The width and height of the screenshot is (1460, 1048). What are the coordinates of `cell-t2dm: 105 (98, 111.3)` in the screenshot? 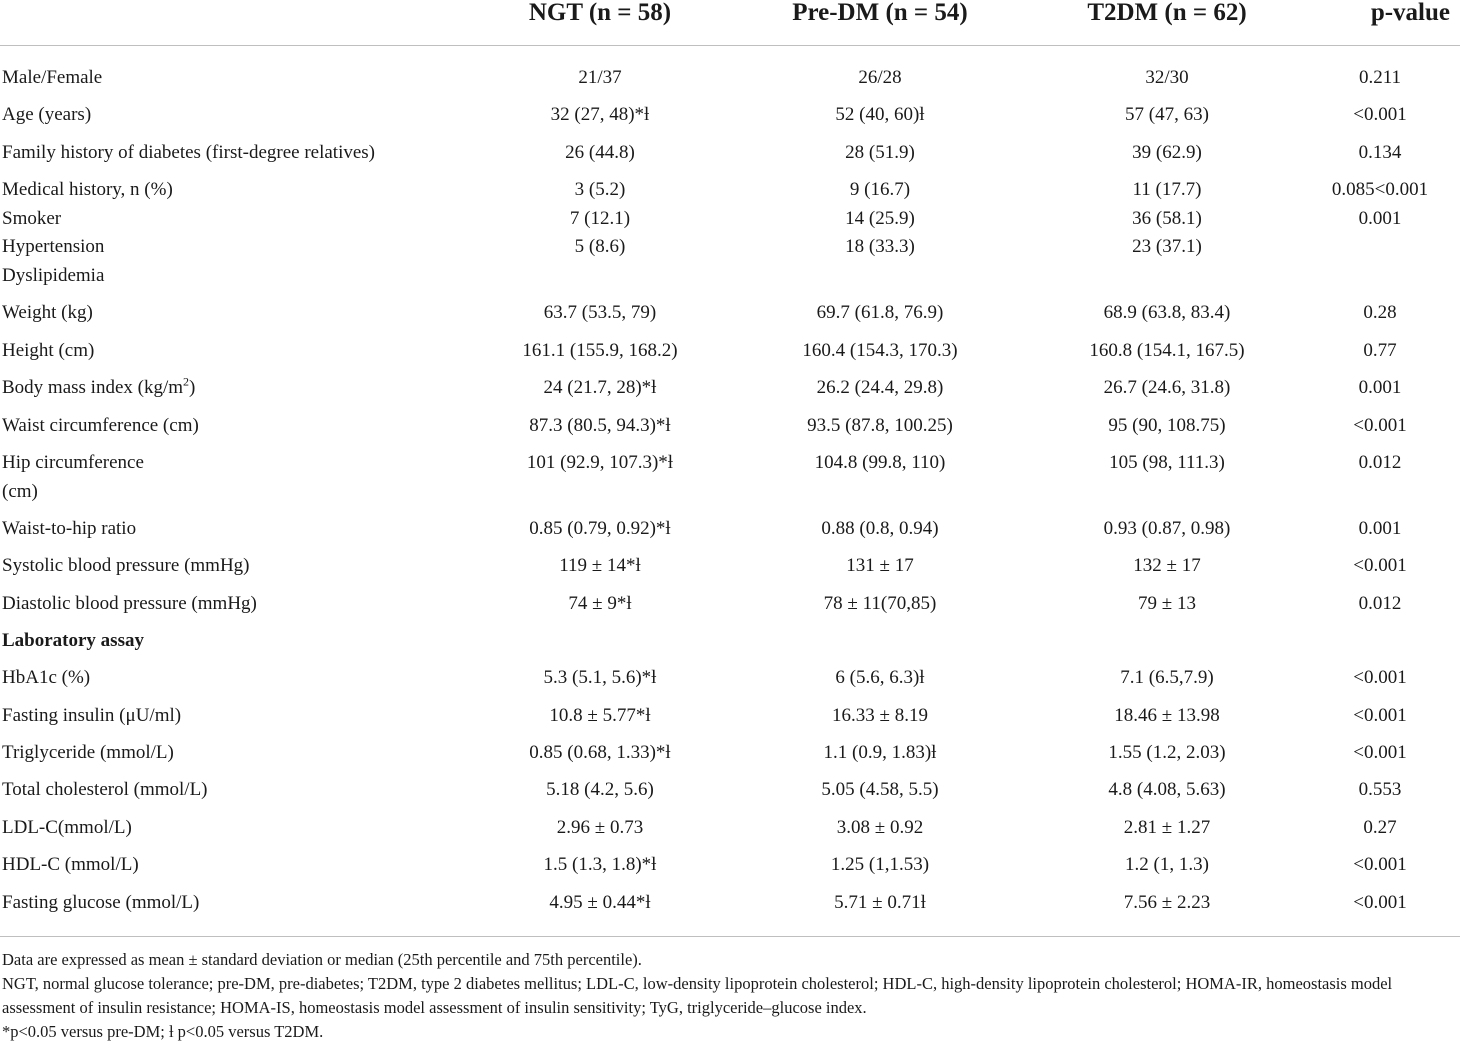 It's located at (1167, 462).